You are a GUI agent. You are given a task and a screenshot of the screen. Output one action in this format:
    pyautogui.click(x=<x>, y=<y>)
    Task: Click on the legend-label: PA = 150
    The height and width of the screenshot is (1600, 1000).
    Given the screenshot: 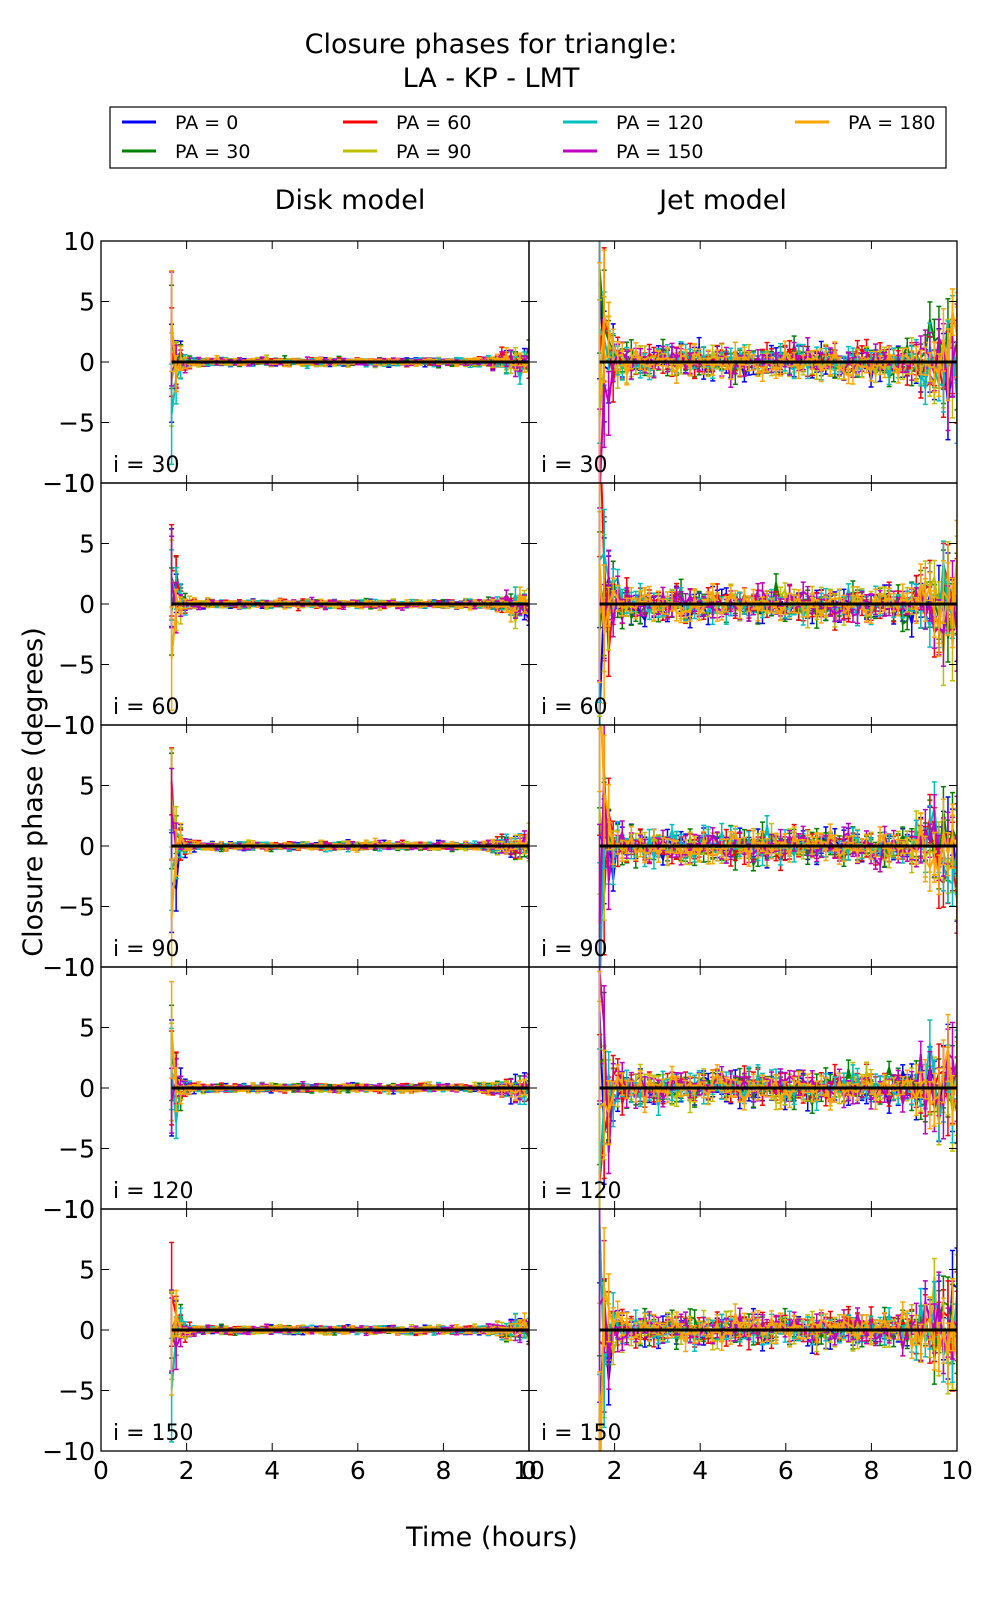 What is the action you would take?
    pyautogui.click(x=660, y=152)
    